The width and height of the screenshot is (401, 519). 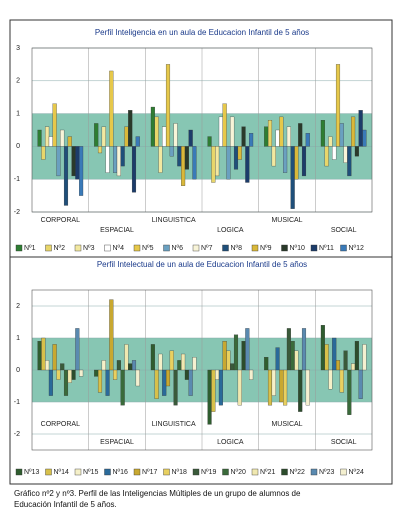 What do you see at coordinates (17, 402) in the screenshot?
I see `y-tick-label: -1` at bounding box center [17, 402].